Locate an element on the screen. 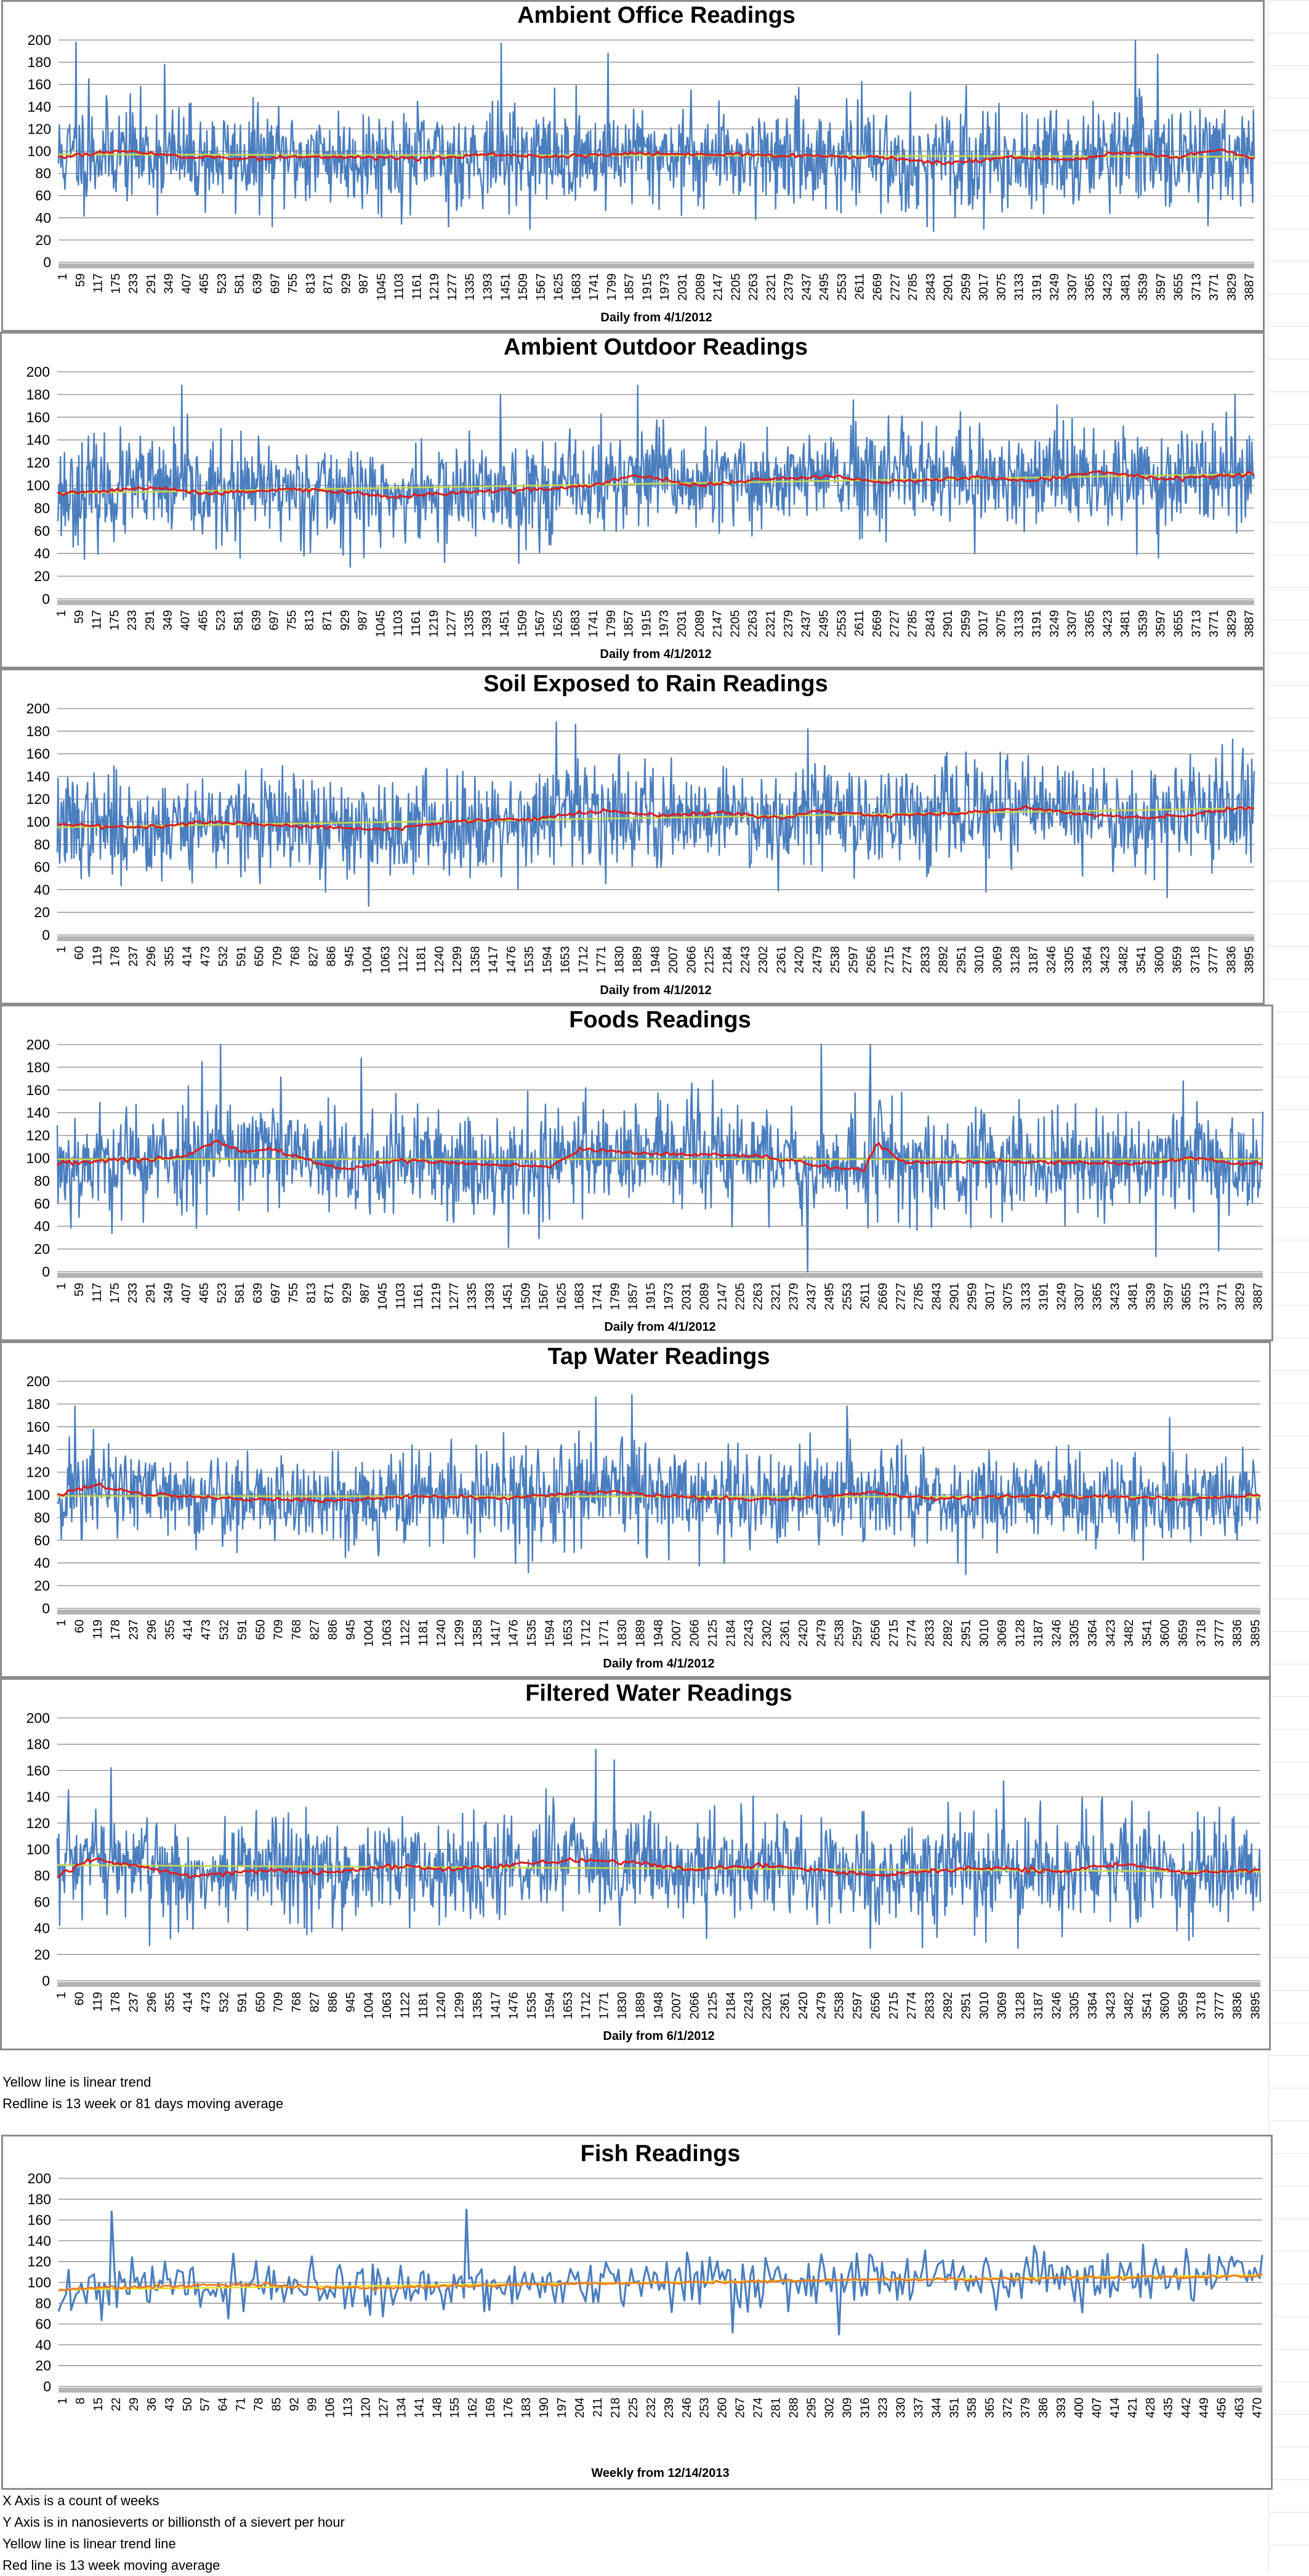 Image resolution: width=1309 pixels, height=2576 pixels. x-tick-label: 281 is located at coordinates (777, 2407).